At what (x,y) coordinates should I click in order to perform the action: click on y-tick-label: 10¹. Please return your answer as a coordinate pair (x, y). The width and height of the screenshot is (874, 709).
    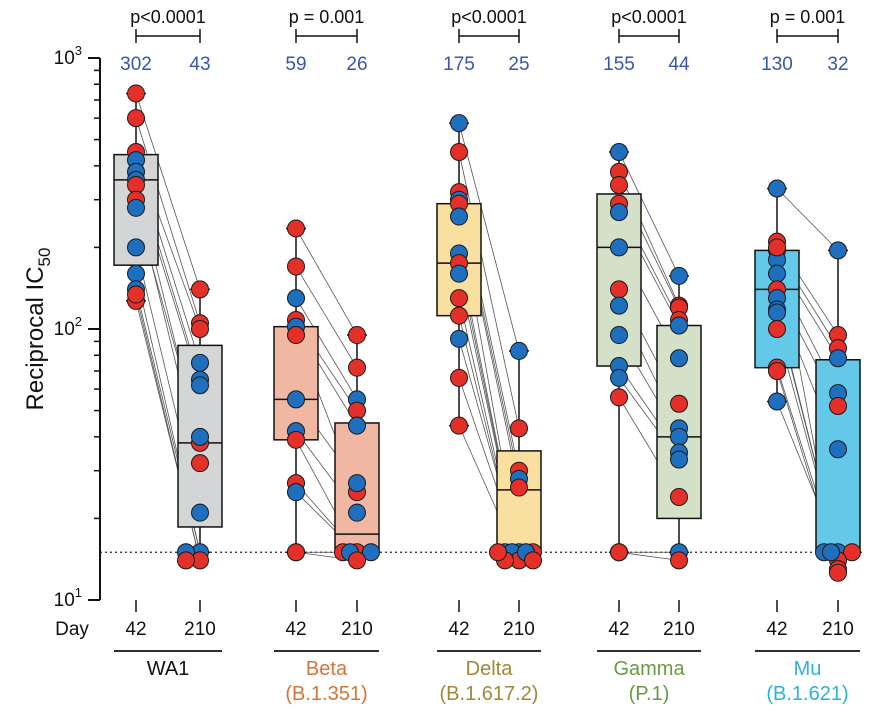
    Looking at the image, I should click on (68, 598).